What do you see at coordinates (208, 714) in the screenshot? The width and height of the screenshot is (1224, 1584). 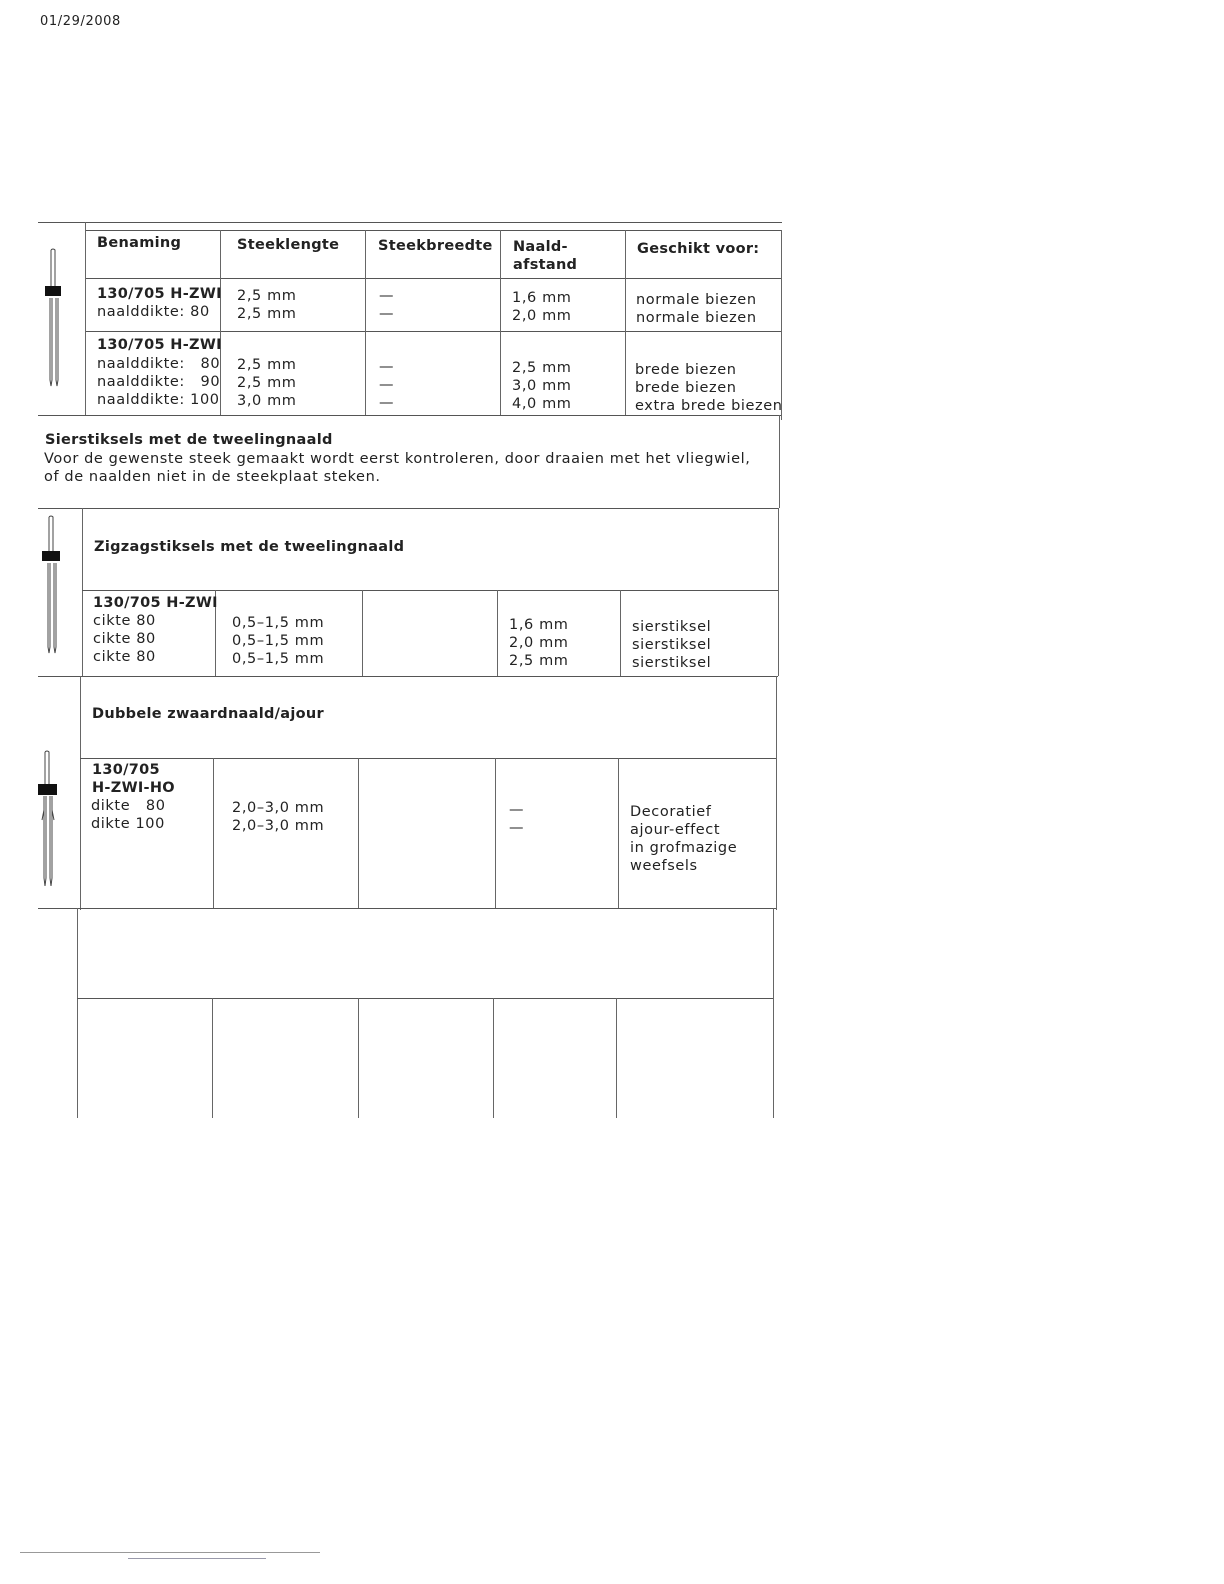 I see `dubbele-title: Dubbele zwaardnaald/ajour` at bounding box center [208, 714].